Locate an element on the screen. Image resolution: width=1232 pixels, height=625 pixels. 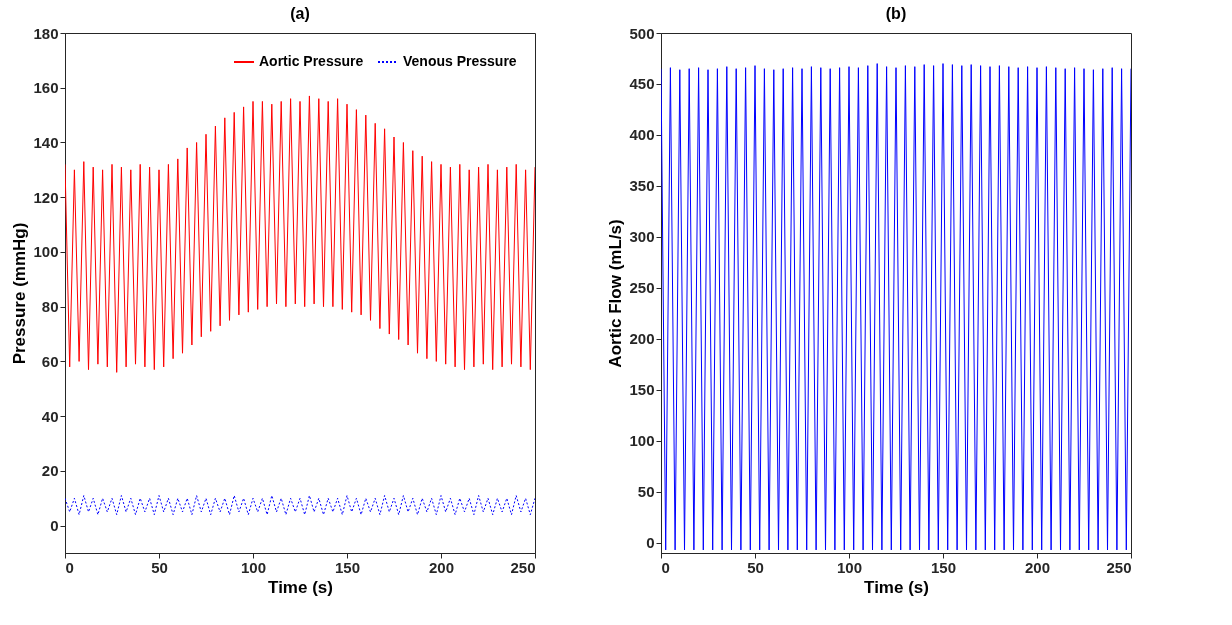
y-tick-label: 350 is located at coordinates (642, 186).